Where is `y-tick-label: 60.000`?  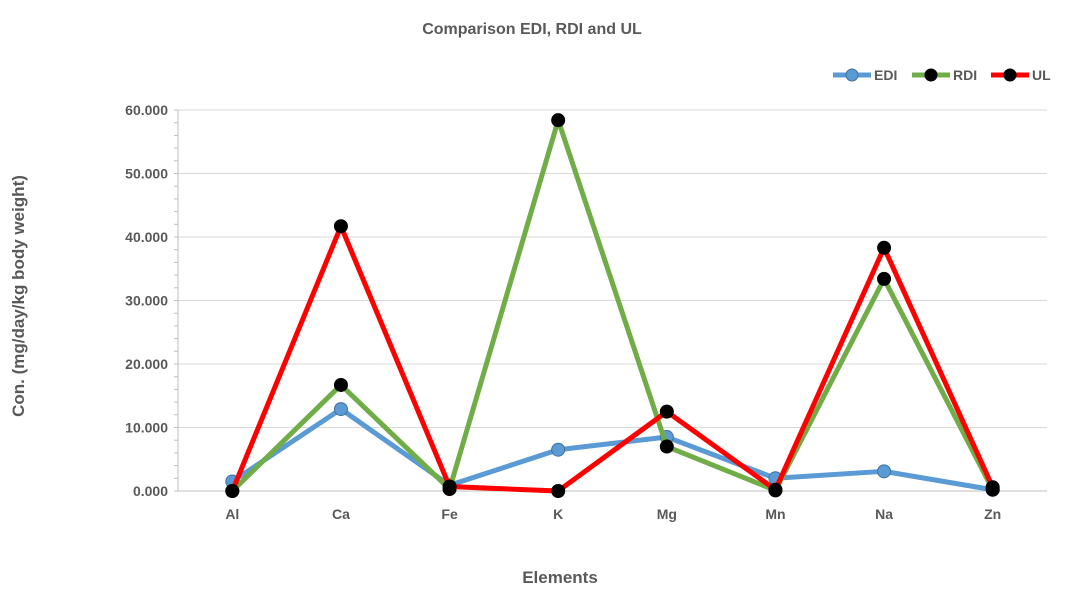
y-tick-label: 60.000 is located at coordinates (146, 110).